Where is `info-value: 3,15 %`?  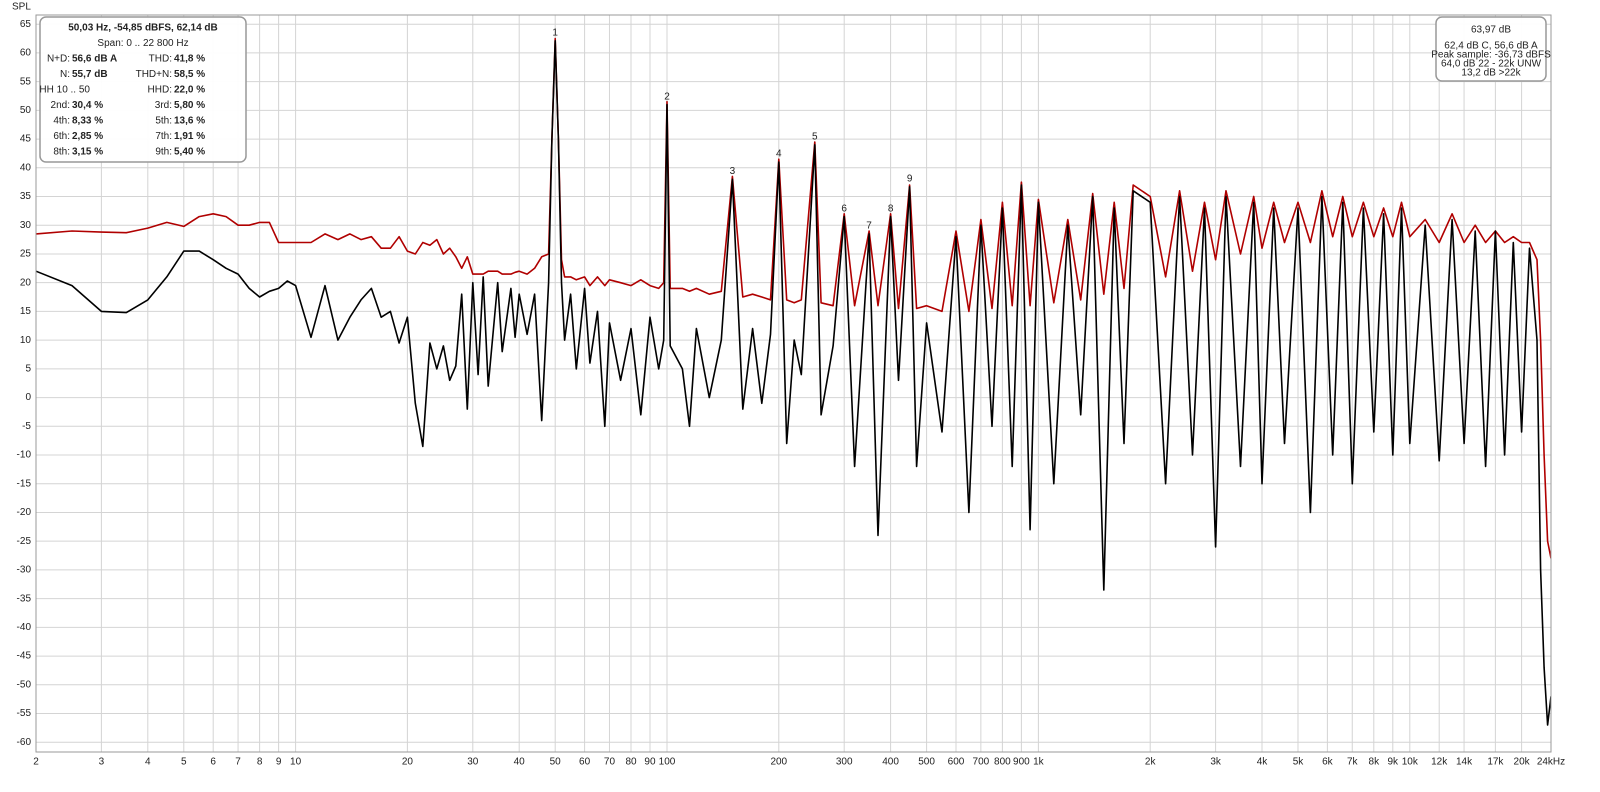
info-value: 3,15 % is located at coordinates (87, 152).